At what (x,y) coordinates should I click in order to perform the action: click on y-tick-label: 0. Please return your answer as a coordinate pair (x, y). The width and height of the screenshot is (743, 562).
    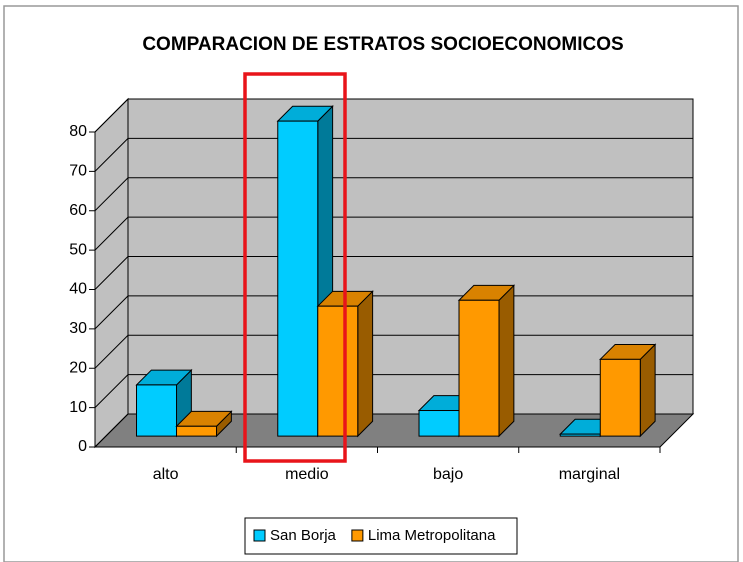
    Looking at the image, I should click on (82, 446).